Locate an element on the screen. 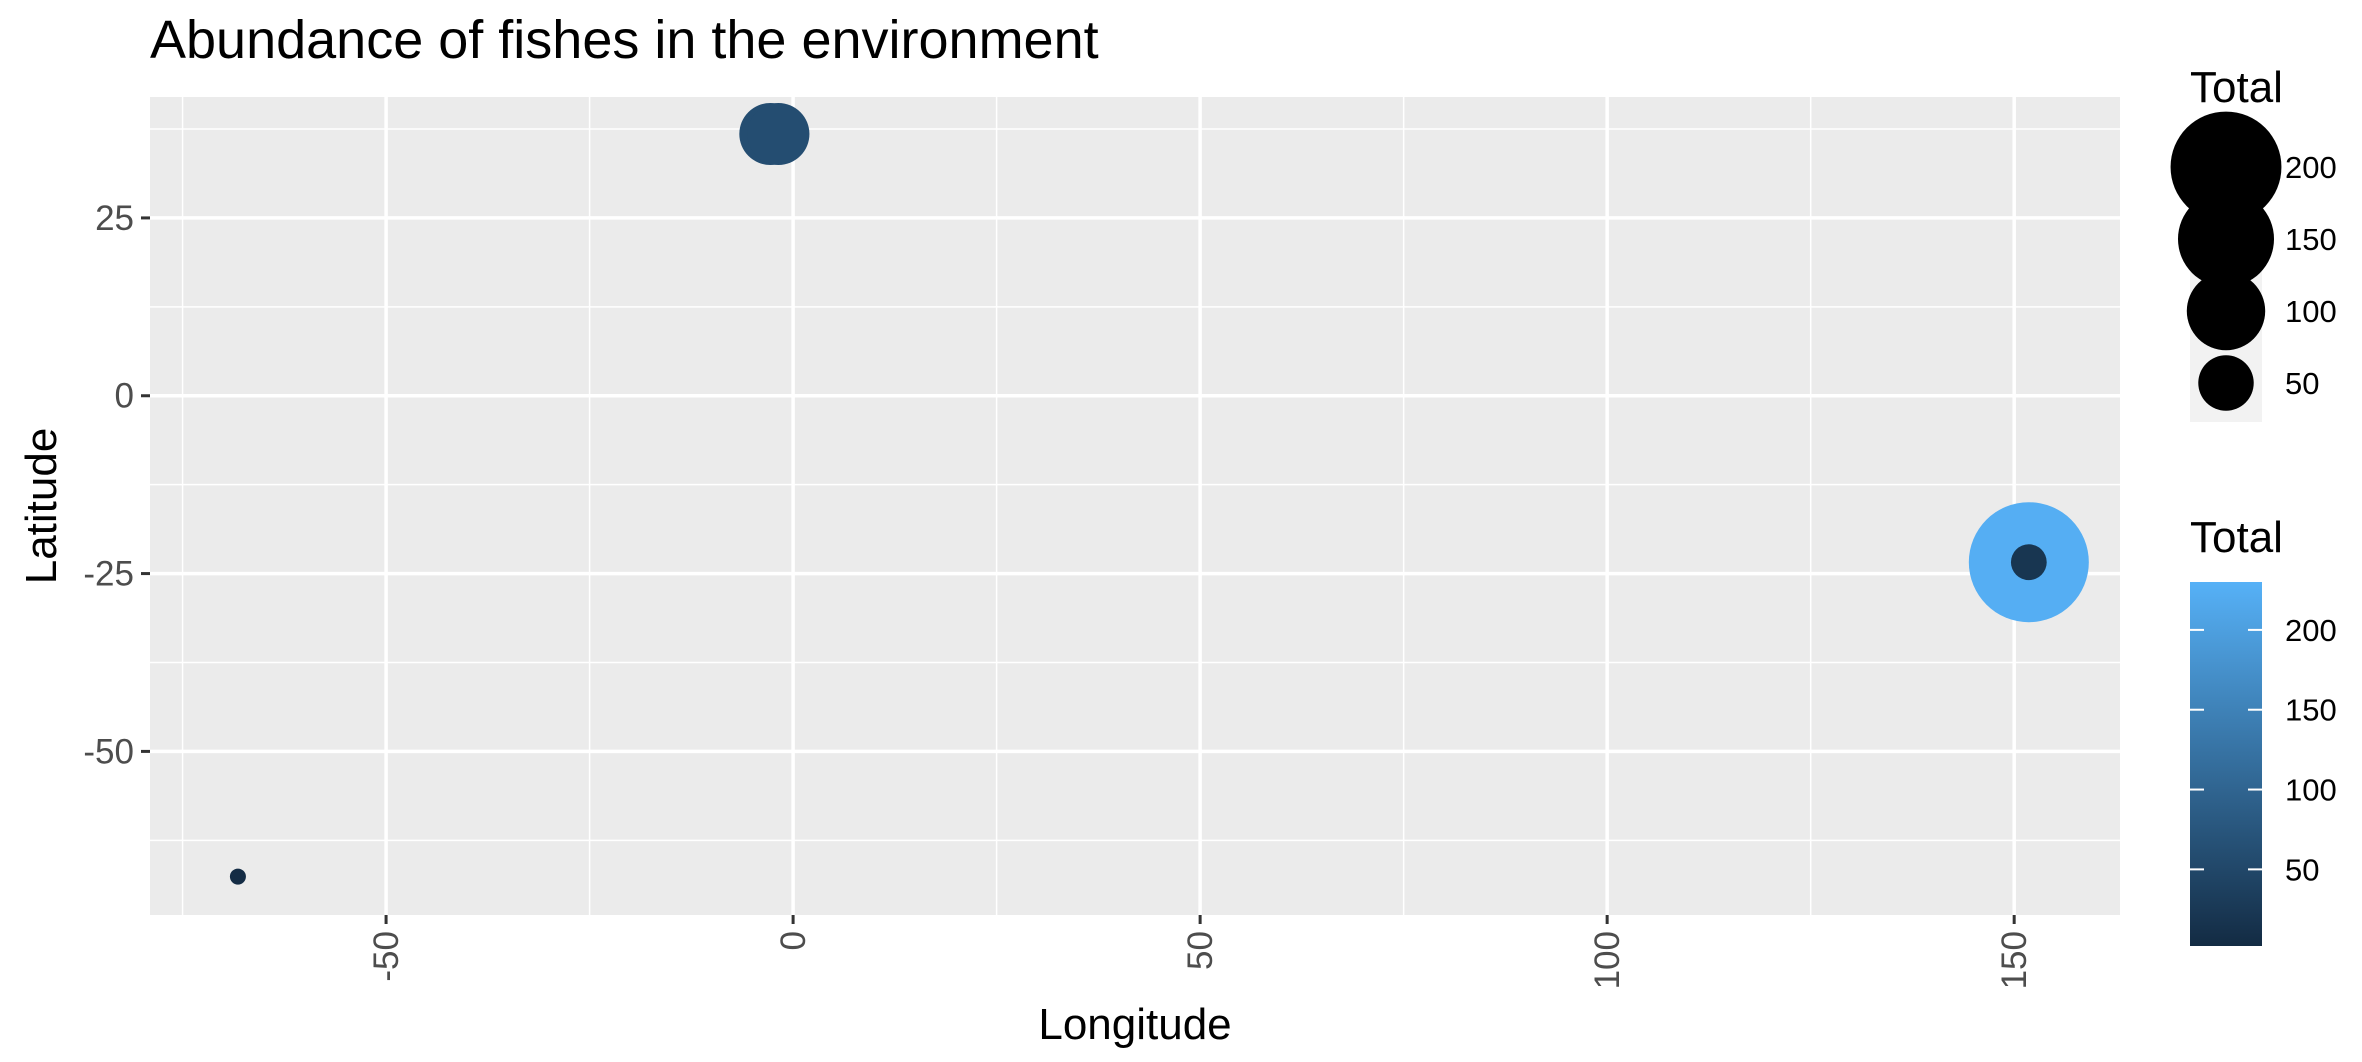 The width and height of the screenshot is (2362, 1062). size-legend-label: 100 is located at coordinates (2311, 311).